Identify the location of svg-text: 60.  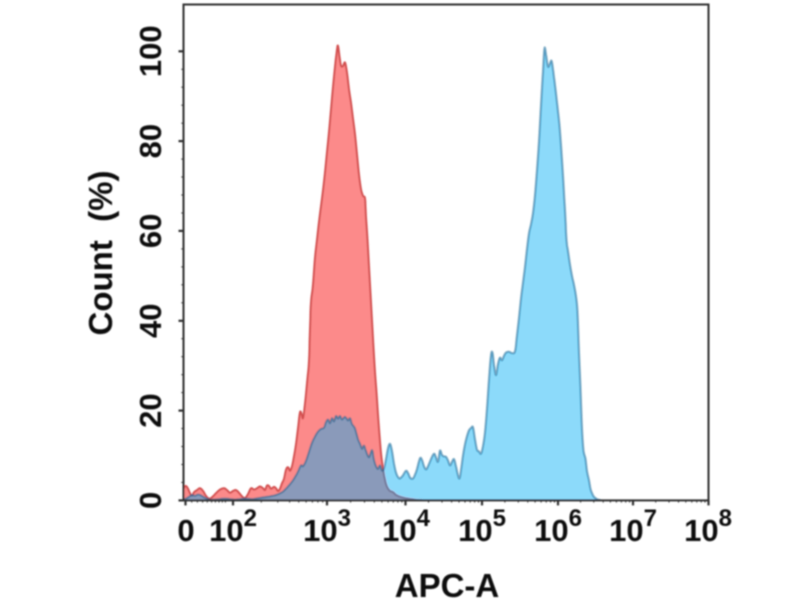
(150, 231).